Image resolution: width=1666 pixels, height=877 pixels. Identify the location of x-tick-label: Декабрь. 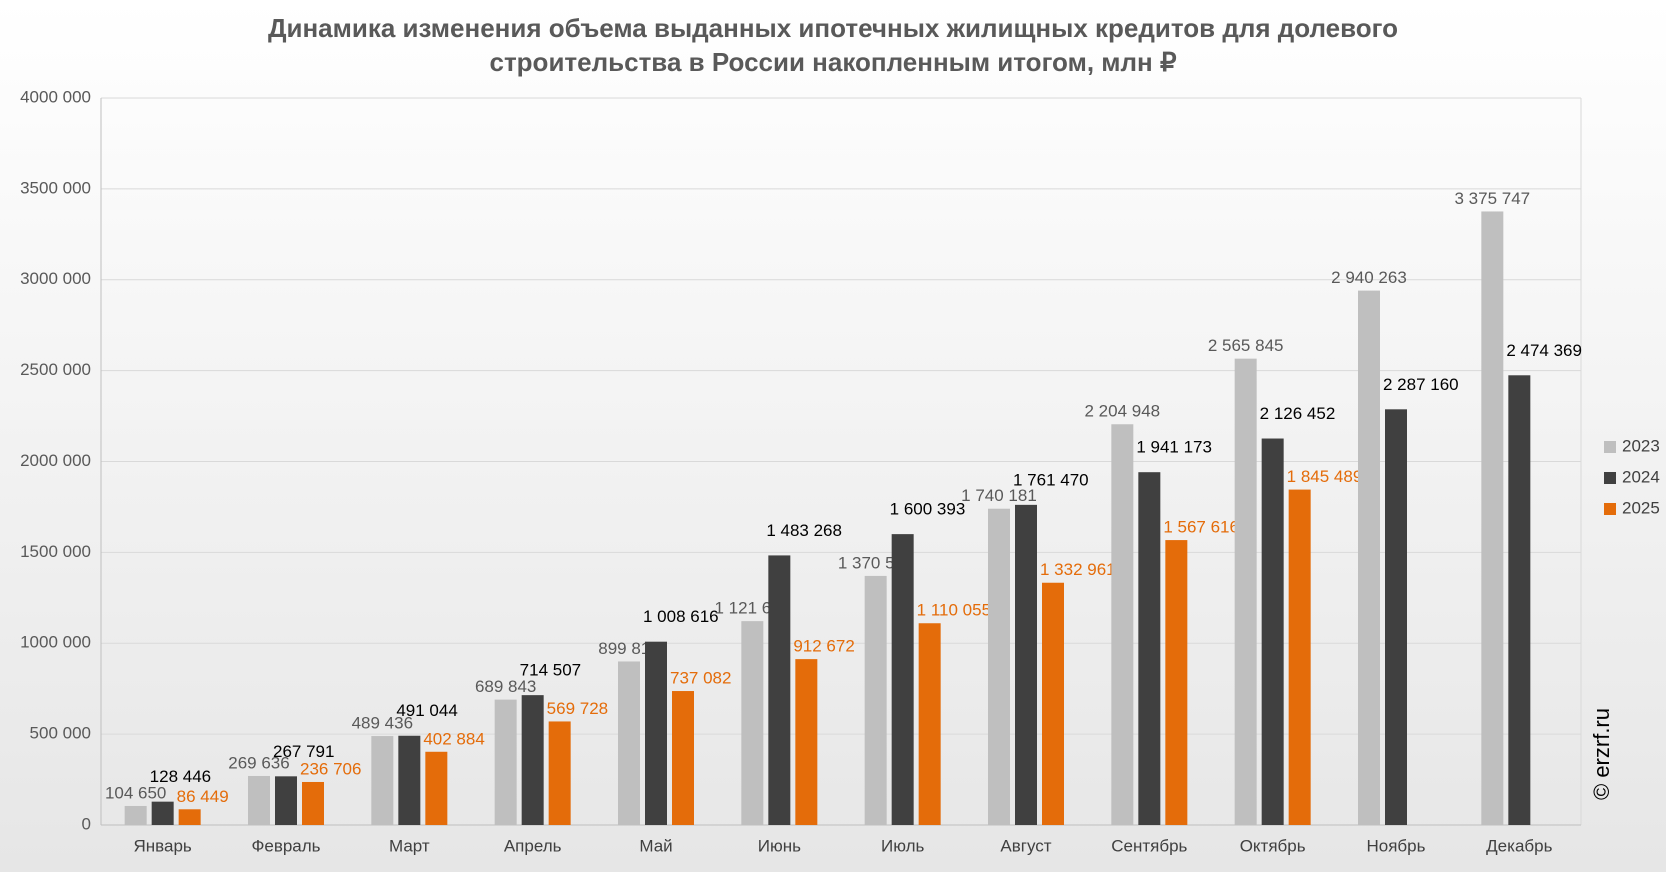
(1519, 845).